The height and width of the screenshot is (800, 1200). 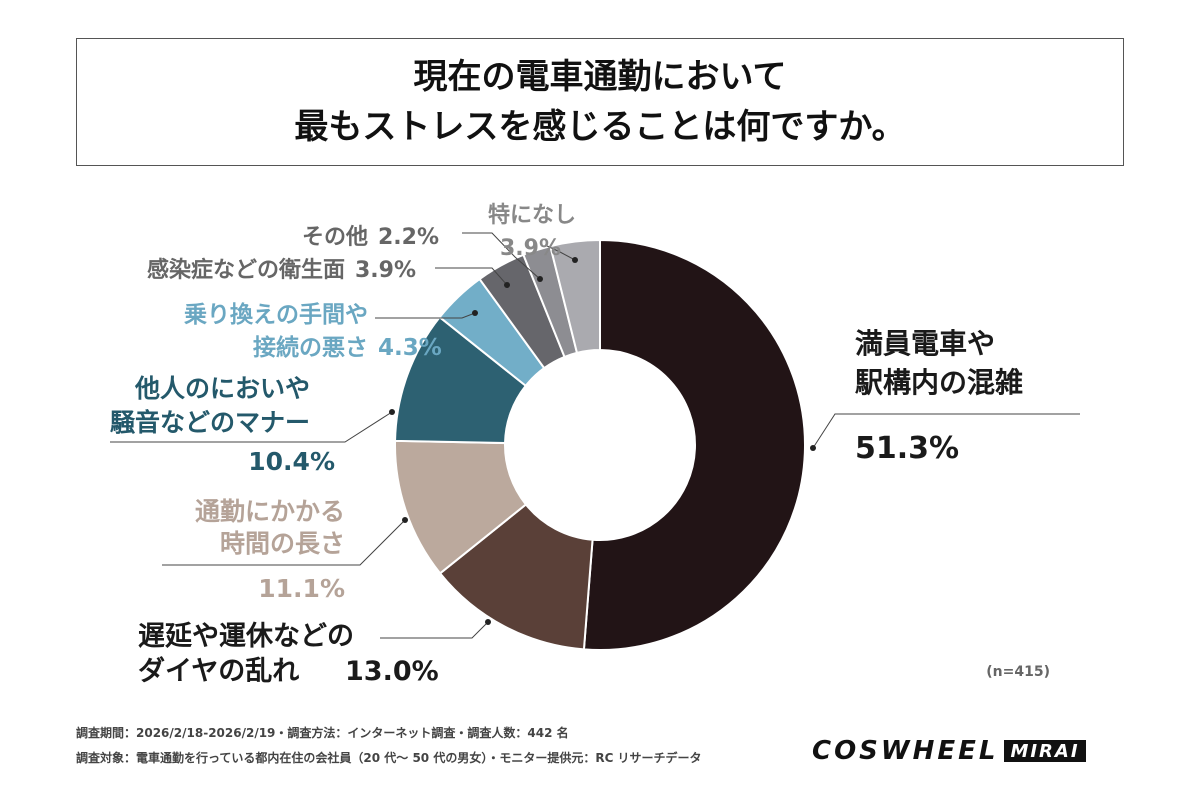 I want to click on slice-label-4-line-1: 他人のにおいや, so click(x=222, y=388).